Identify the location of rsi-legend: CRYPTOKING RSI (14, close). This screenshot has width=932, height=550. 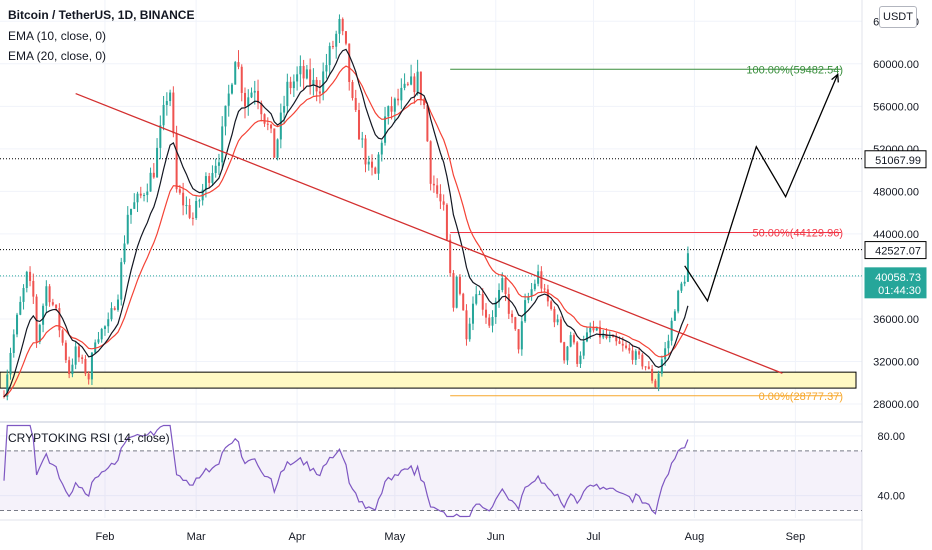
(89, 438).